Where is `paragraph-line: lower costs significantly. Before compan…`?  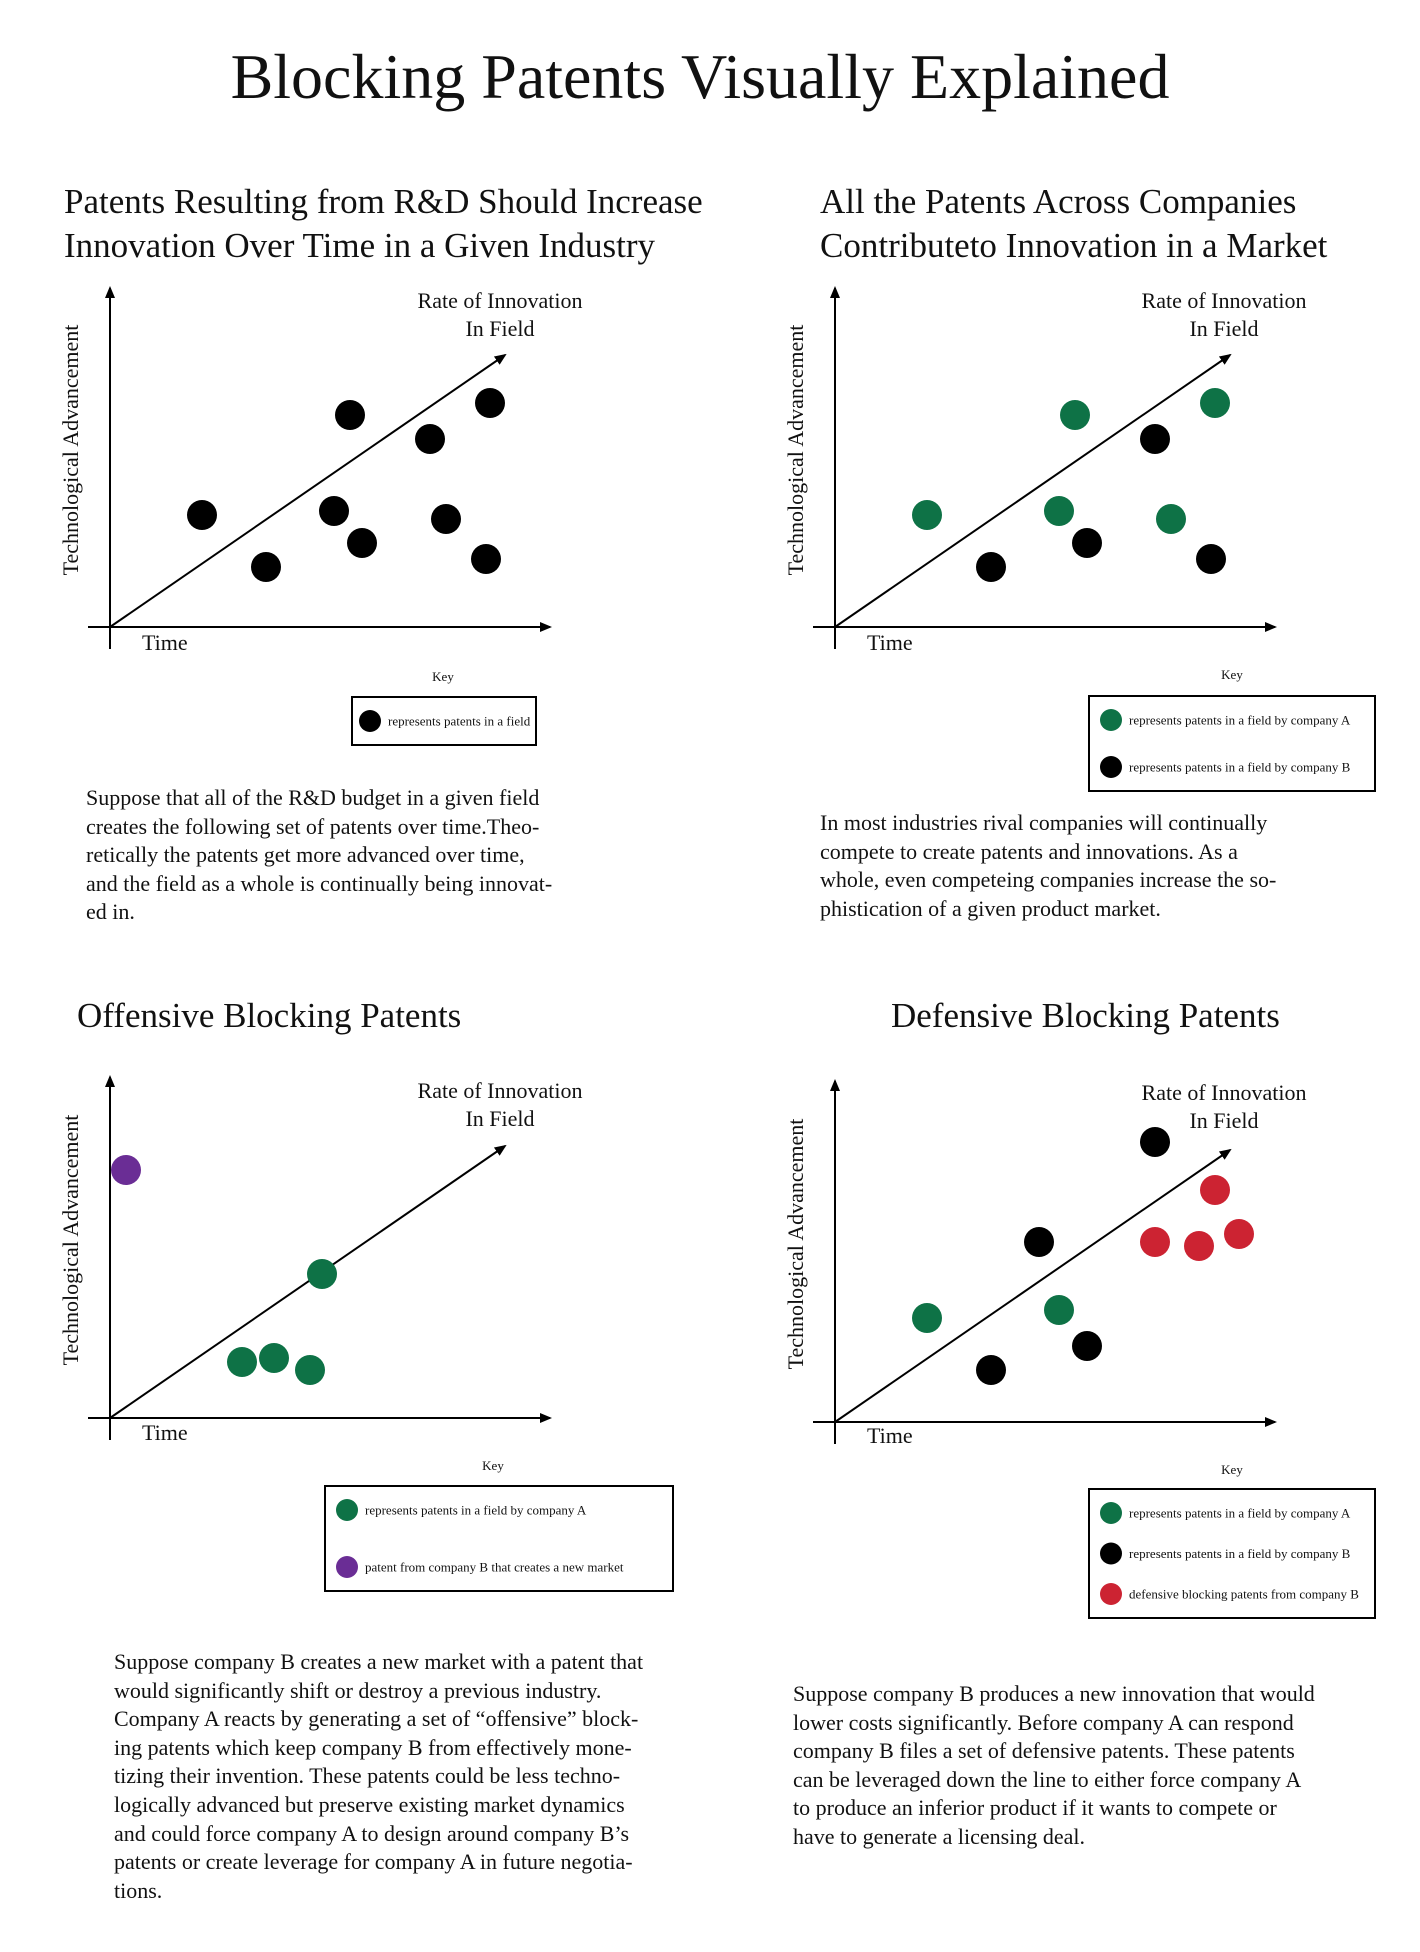
paragraph-line: lower costs significantly. Before compan… is located at coordinates (1043, 1722).